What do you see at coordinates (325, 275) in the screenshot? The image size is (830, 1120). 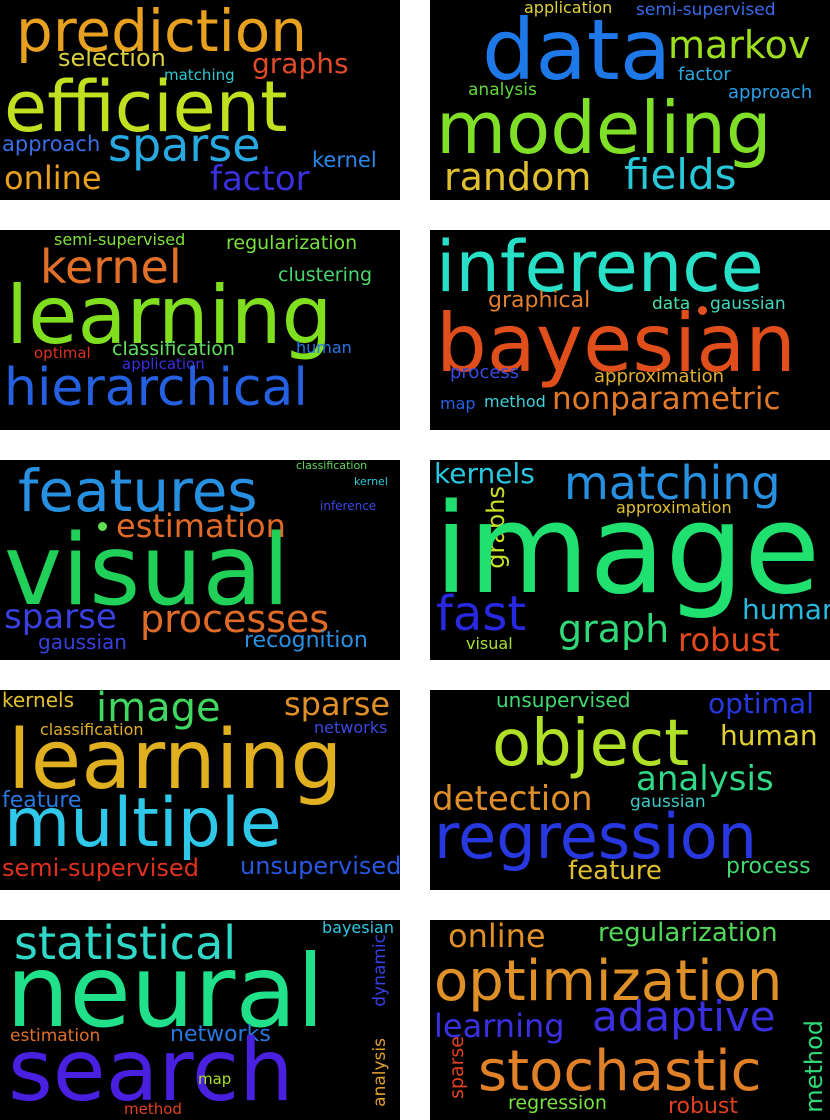 I see `word: clustering` at bounding box center [325, 275].